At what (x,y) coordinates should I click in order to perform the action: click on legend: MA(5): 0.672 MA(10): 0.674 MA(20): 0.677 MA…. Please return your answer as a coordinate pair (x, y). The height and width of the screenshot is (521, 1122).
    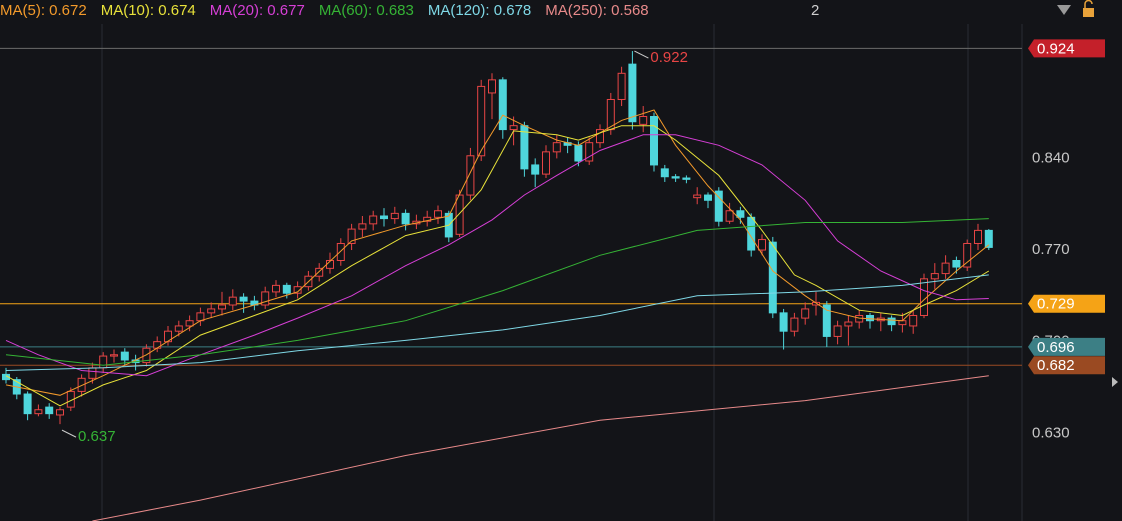
    Looking at the image, I should click on (324, 10).